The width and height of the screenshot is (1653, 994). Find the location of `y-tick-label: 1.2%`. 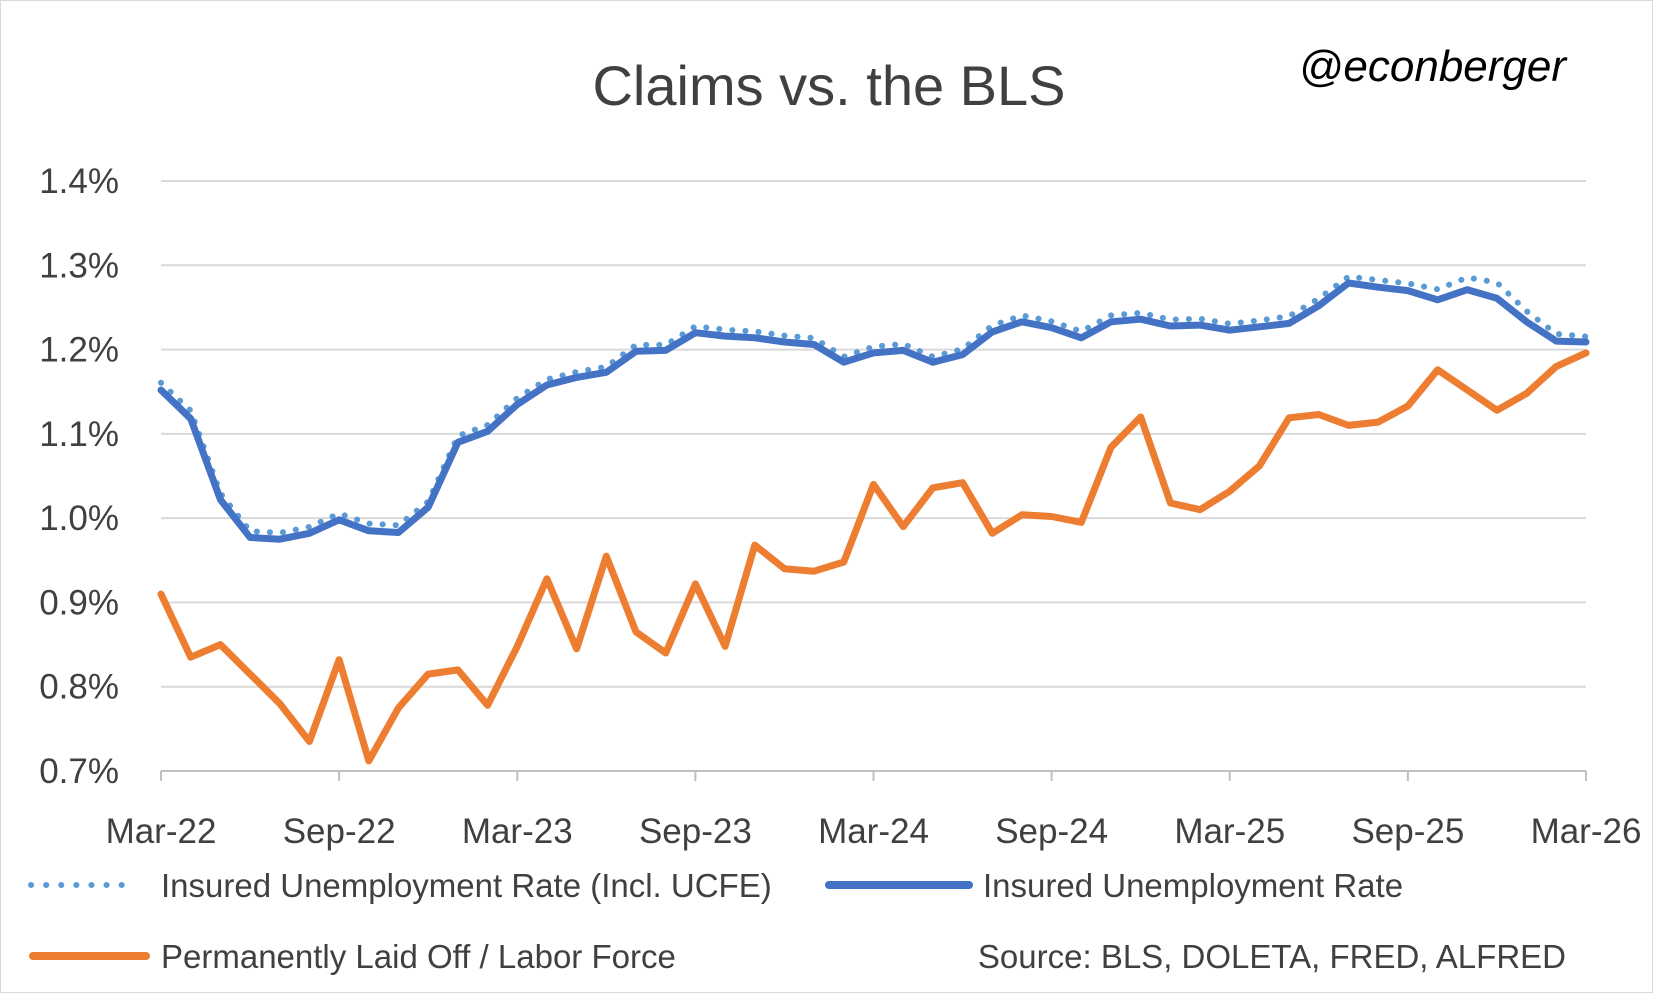

y-tick-label: 1.2% is located at coordinates (79, 350).